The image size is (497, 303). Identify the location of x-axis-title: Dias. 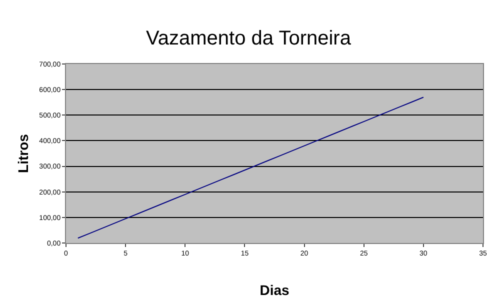
(275, 290).